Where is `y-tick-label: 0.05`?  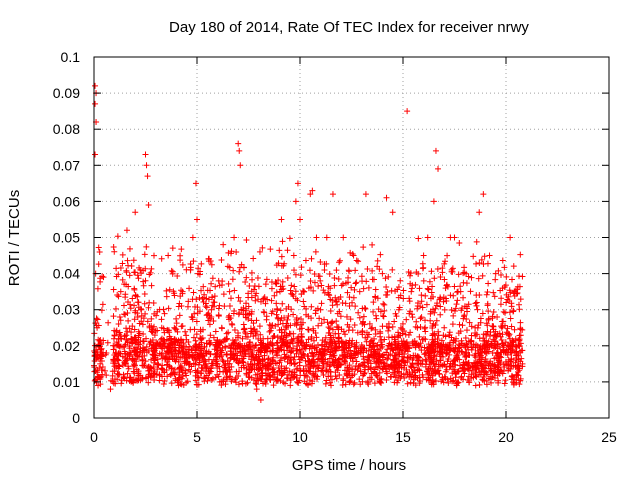 y-tick-label: 0.05 is located at coordinates (66, 238).